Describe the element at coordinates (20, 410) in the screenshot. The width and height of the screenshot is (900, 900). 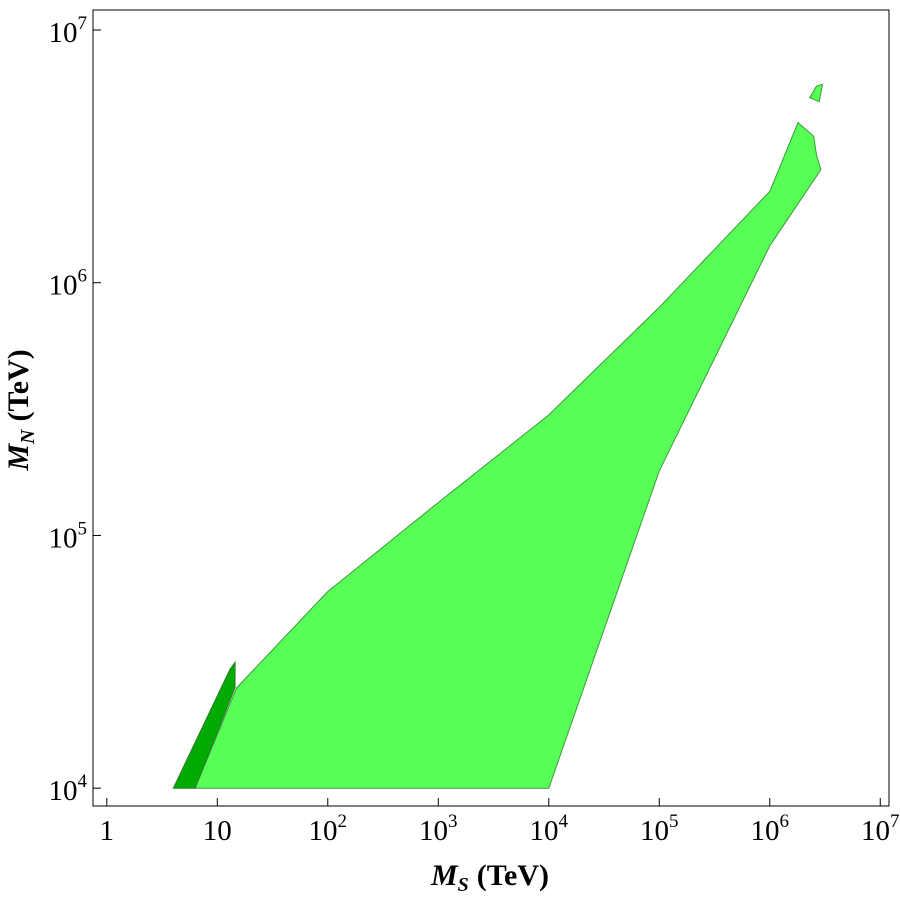
I see `y-axis-title: MN(TeV)` at that location.